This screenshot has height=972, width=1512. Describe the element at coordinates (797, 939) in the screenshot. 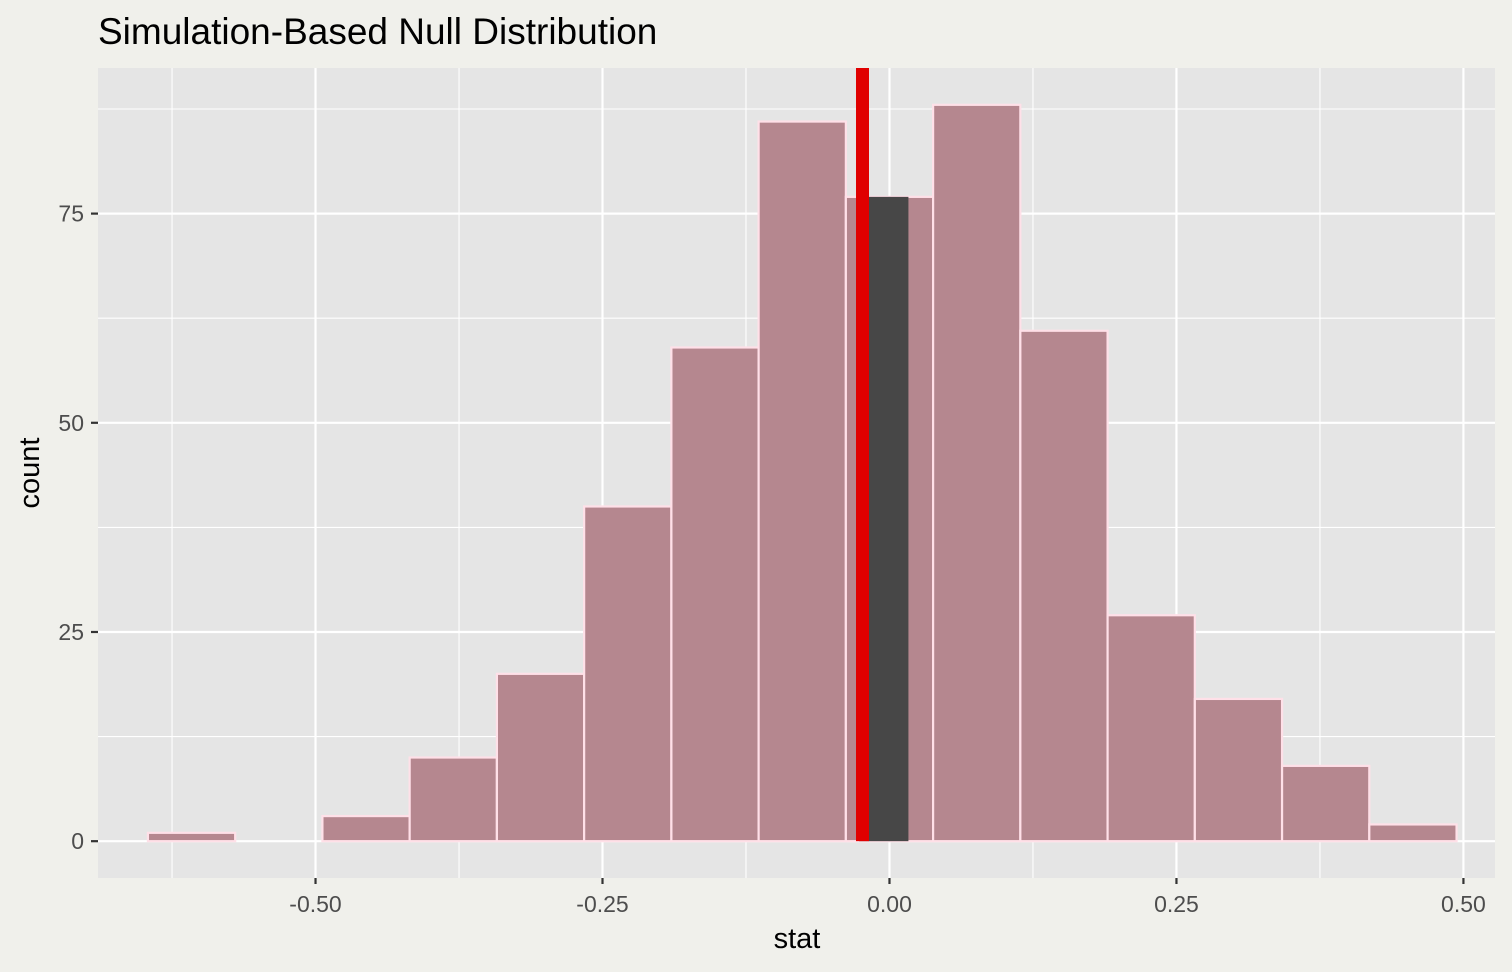

I see `x-axis-title: stat` at that location.